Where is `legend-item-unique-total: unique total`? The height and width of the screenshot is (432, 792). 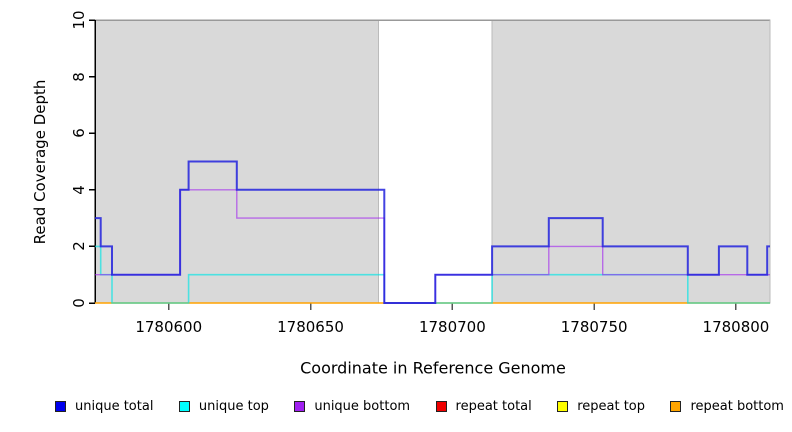
legend-item-unique-total: unique total is located at coordinates (104, 406).